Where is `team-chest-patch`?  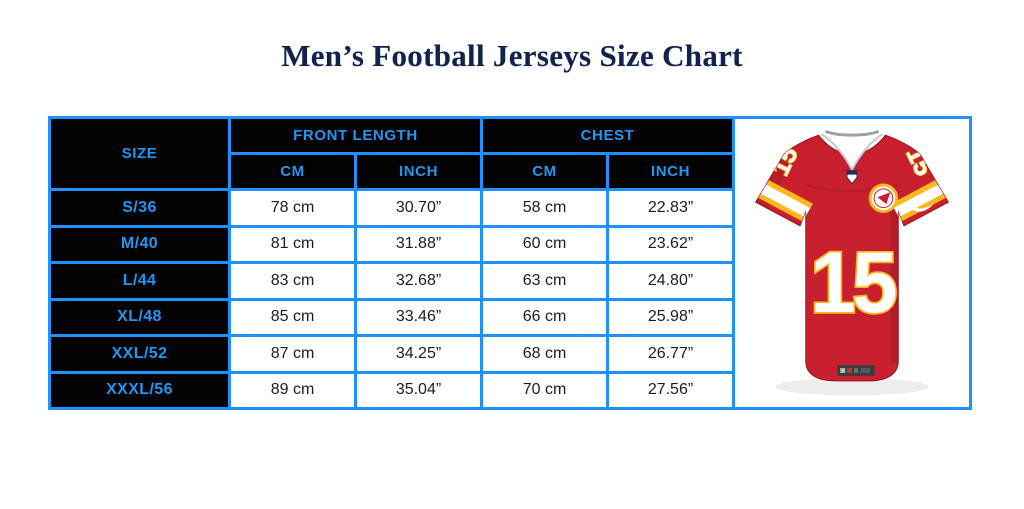
team-chest-patch is located at coordinates (883, 198).